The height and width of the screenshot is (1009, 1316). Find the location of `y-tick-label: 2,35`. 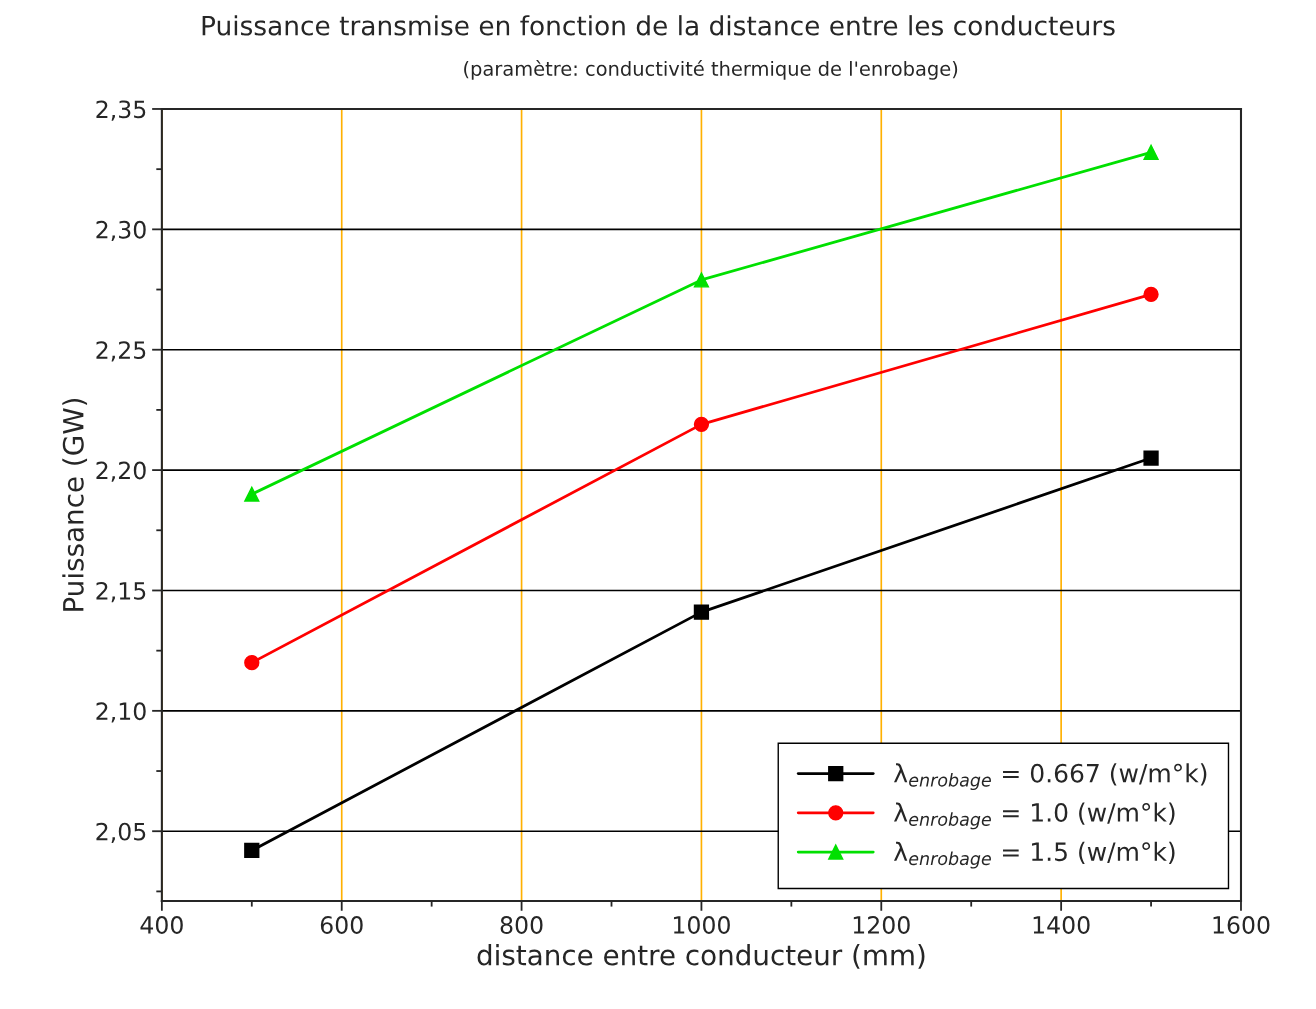

y-tick-label: 2,35 is located at coordinates (121, 110).